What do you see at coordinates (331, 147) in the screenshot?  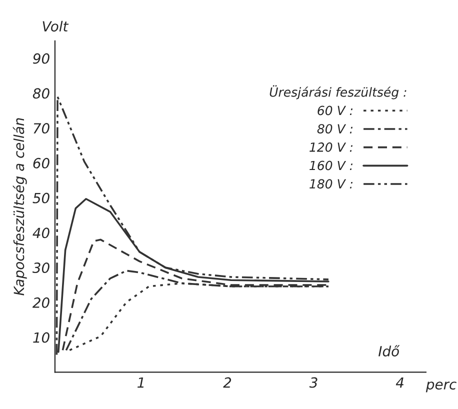 I see `legend-label: 120 V :` at bounding box center [331, 147].